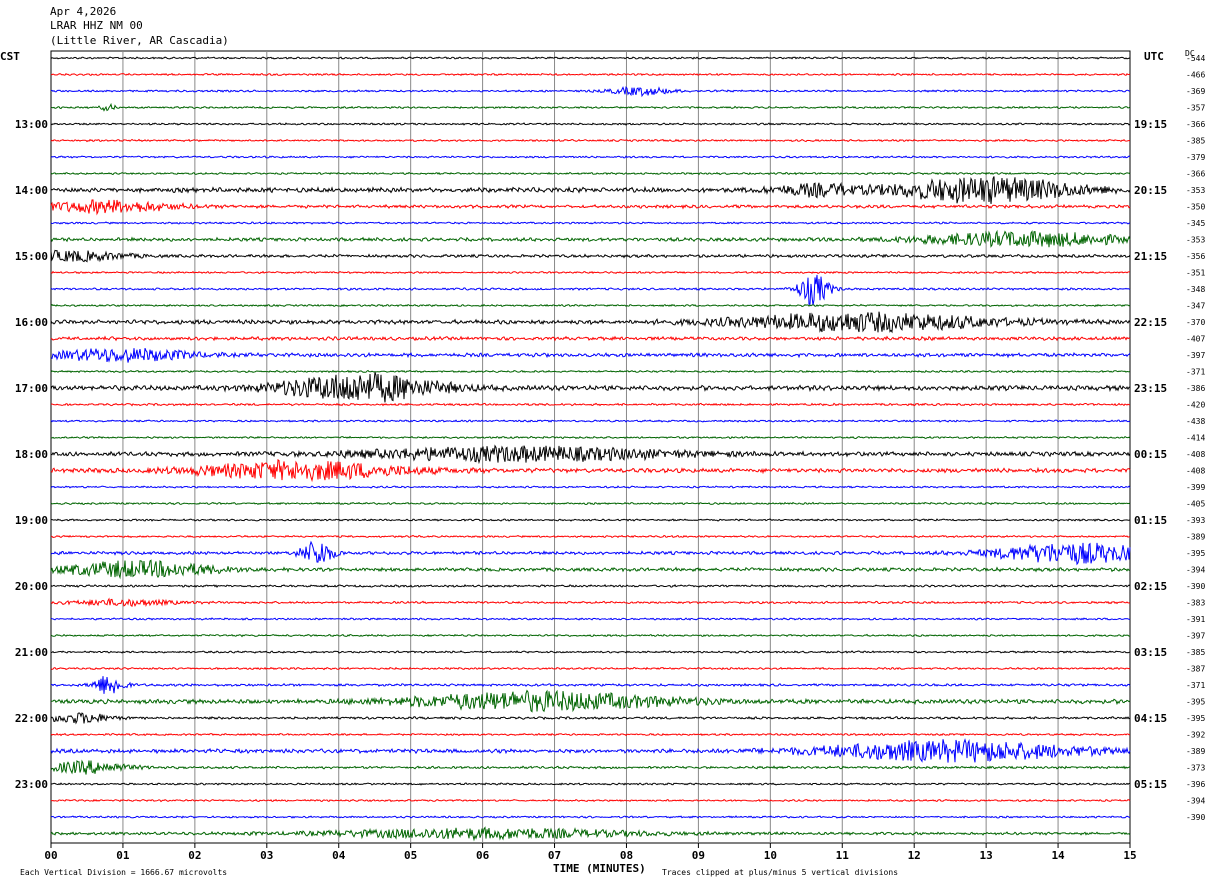 This screenshot has width=1210, height=886. I want to click on right-timezone-label: UTC, so click(1154, 56).